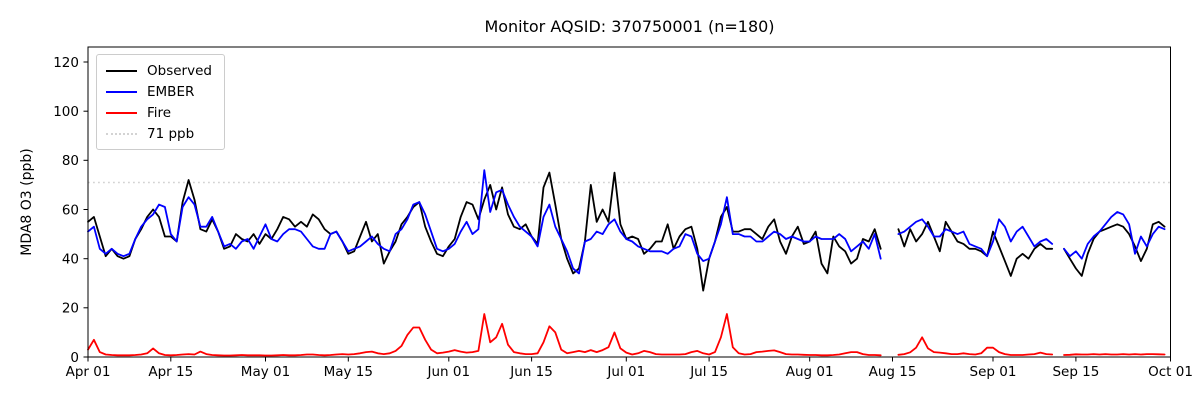 The height and width of the screenshot is (400, 1200). I want to click on x-tick-label: Sep 15, so click(1075, 372).